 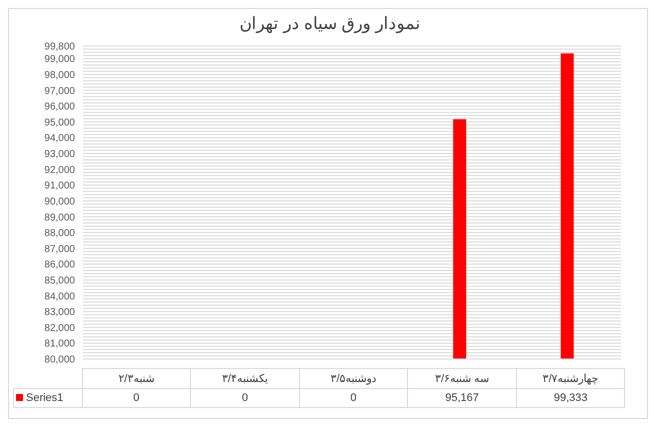 I want to click on y-tick-label: 99,800, so click(x=60, y=47).